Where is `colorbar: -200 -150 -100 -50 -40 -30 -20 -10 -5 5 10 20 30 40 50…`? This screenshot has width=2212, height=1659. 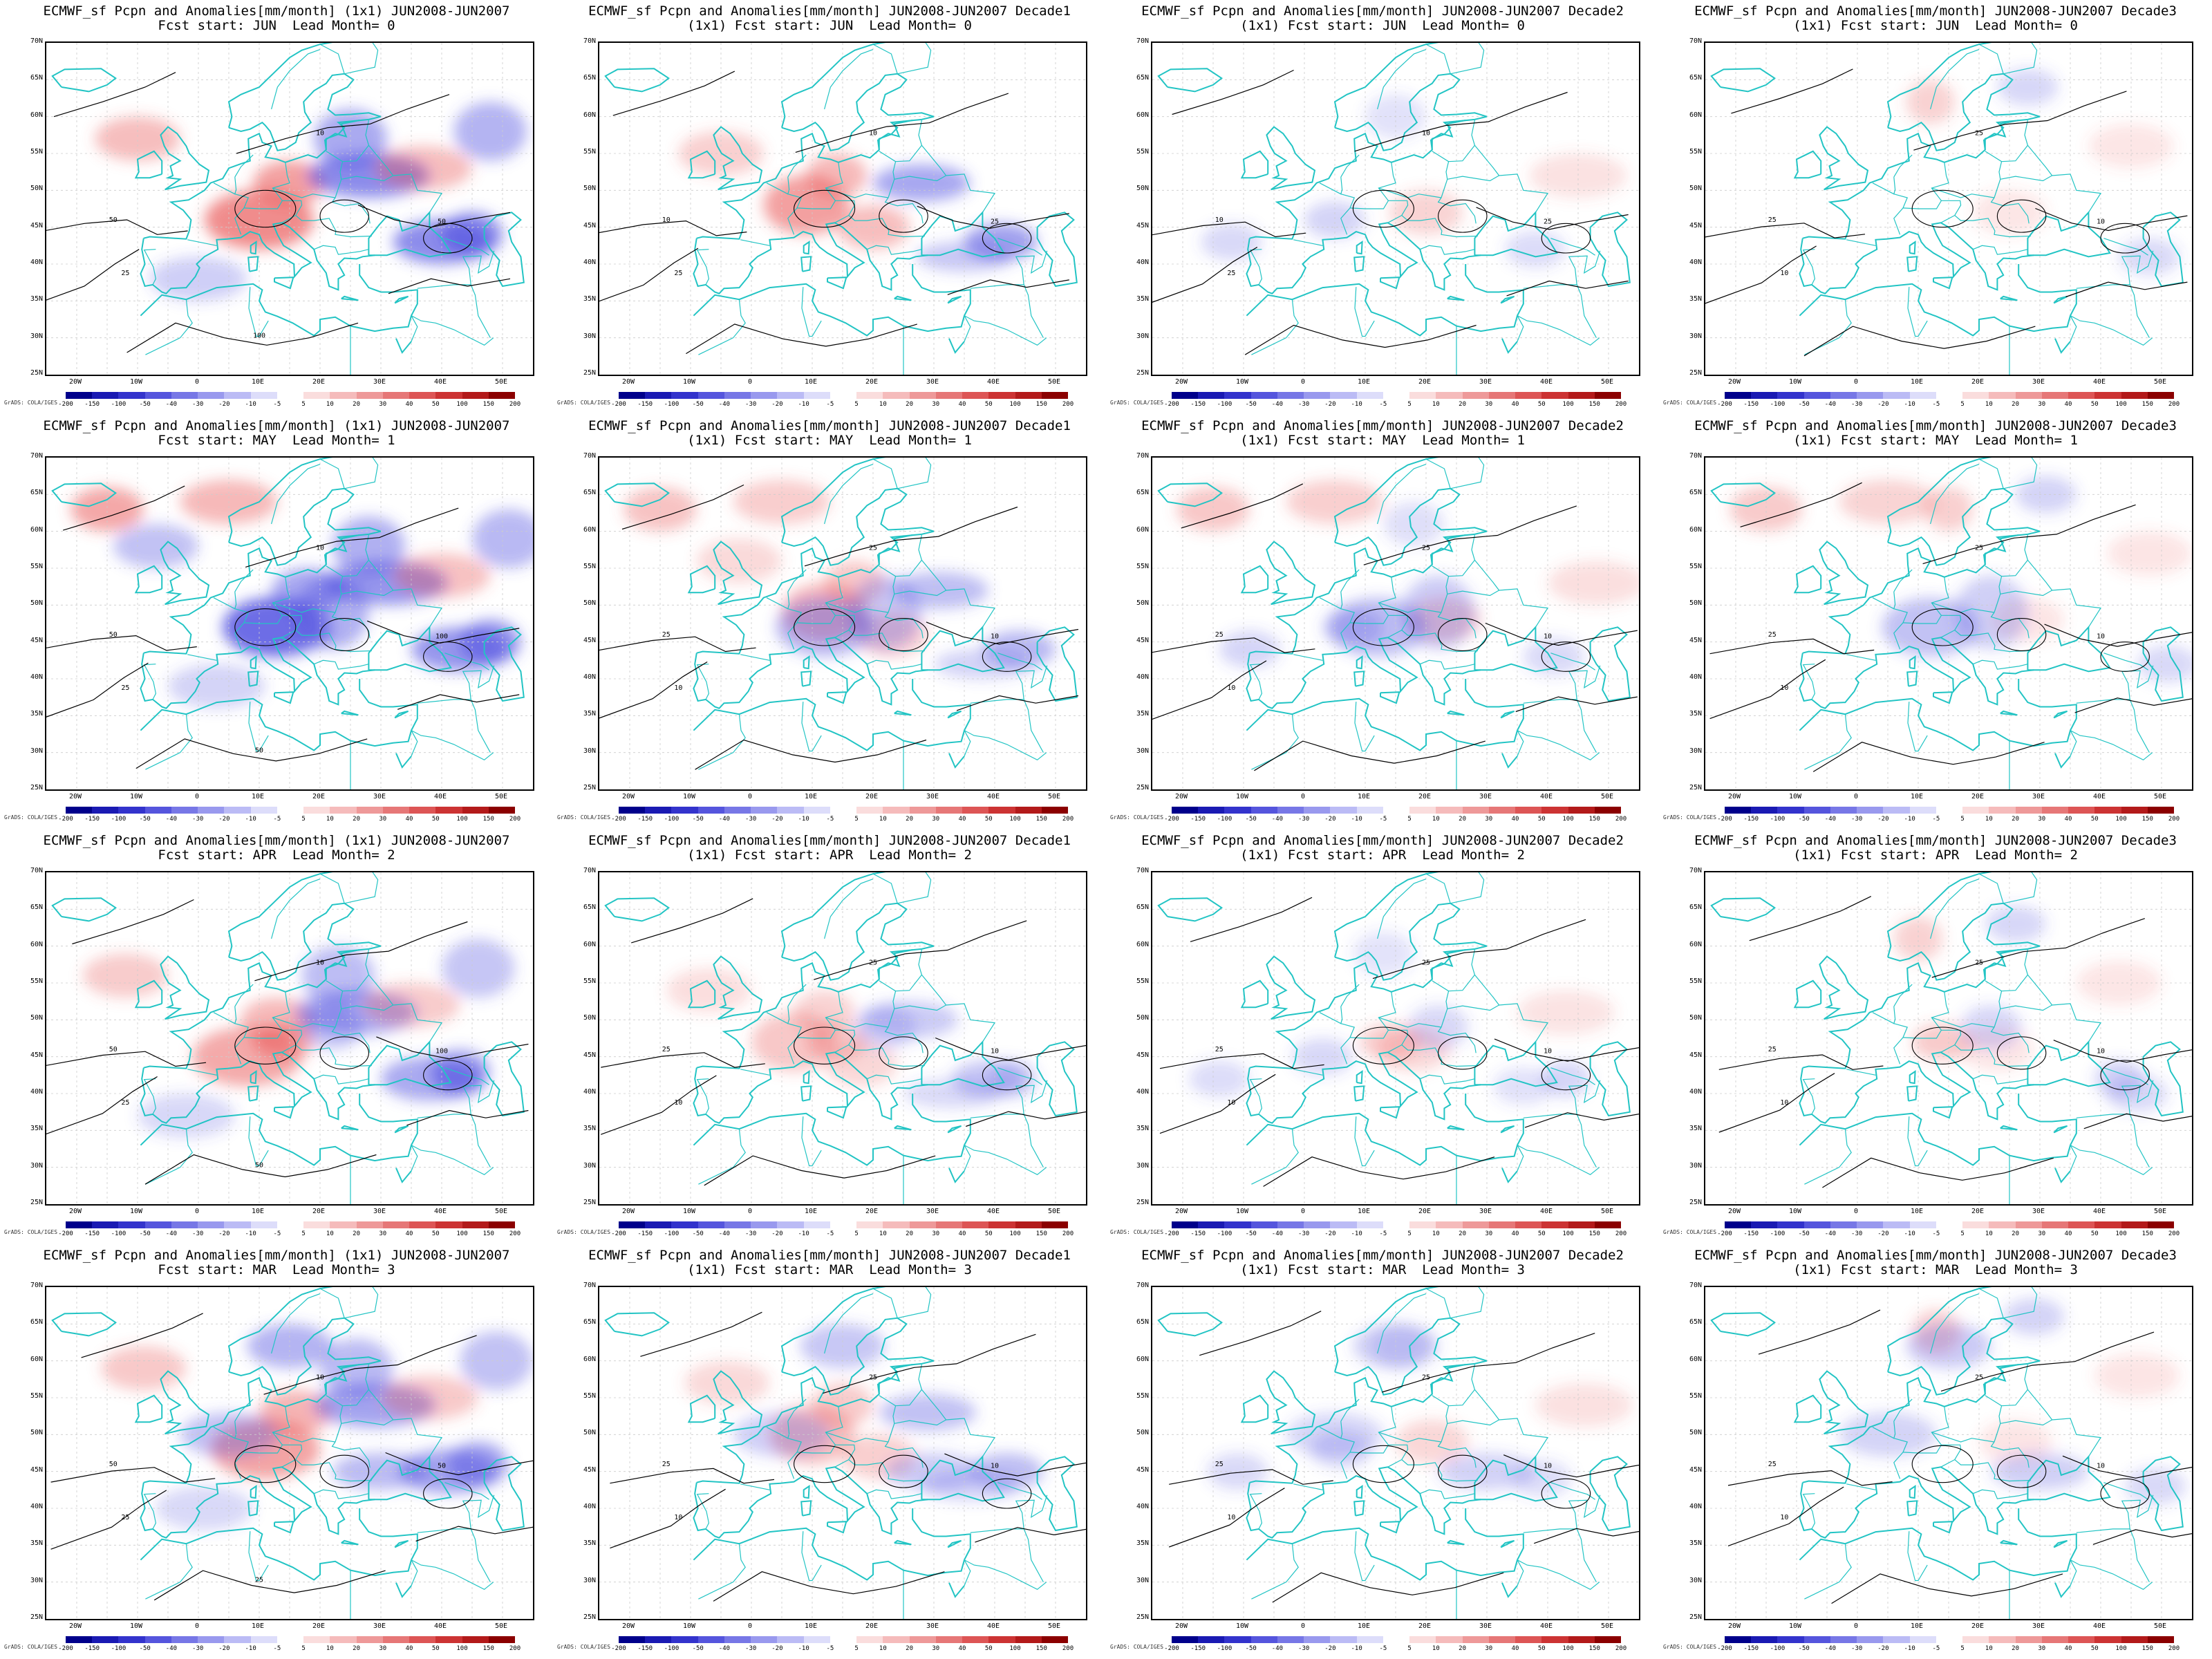
colorbar: -200 -150 -100 -50 -40 -30 -20 -10 -5 5 10 20 30 40 50… is located at coordinates (1948, 1644).